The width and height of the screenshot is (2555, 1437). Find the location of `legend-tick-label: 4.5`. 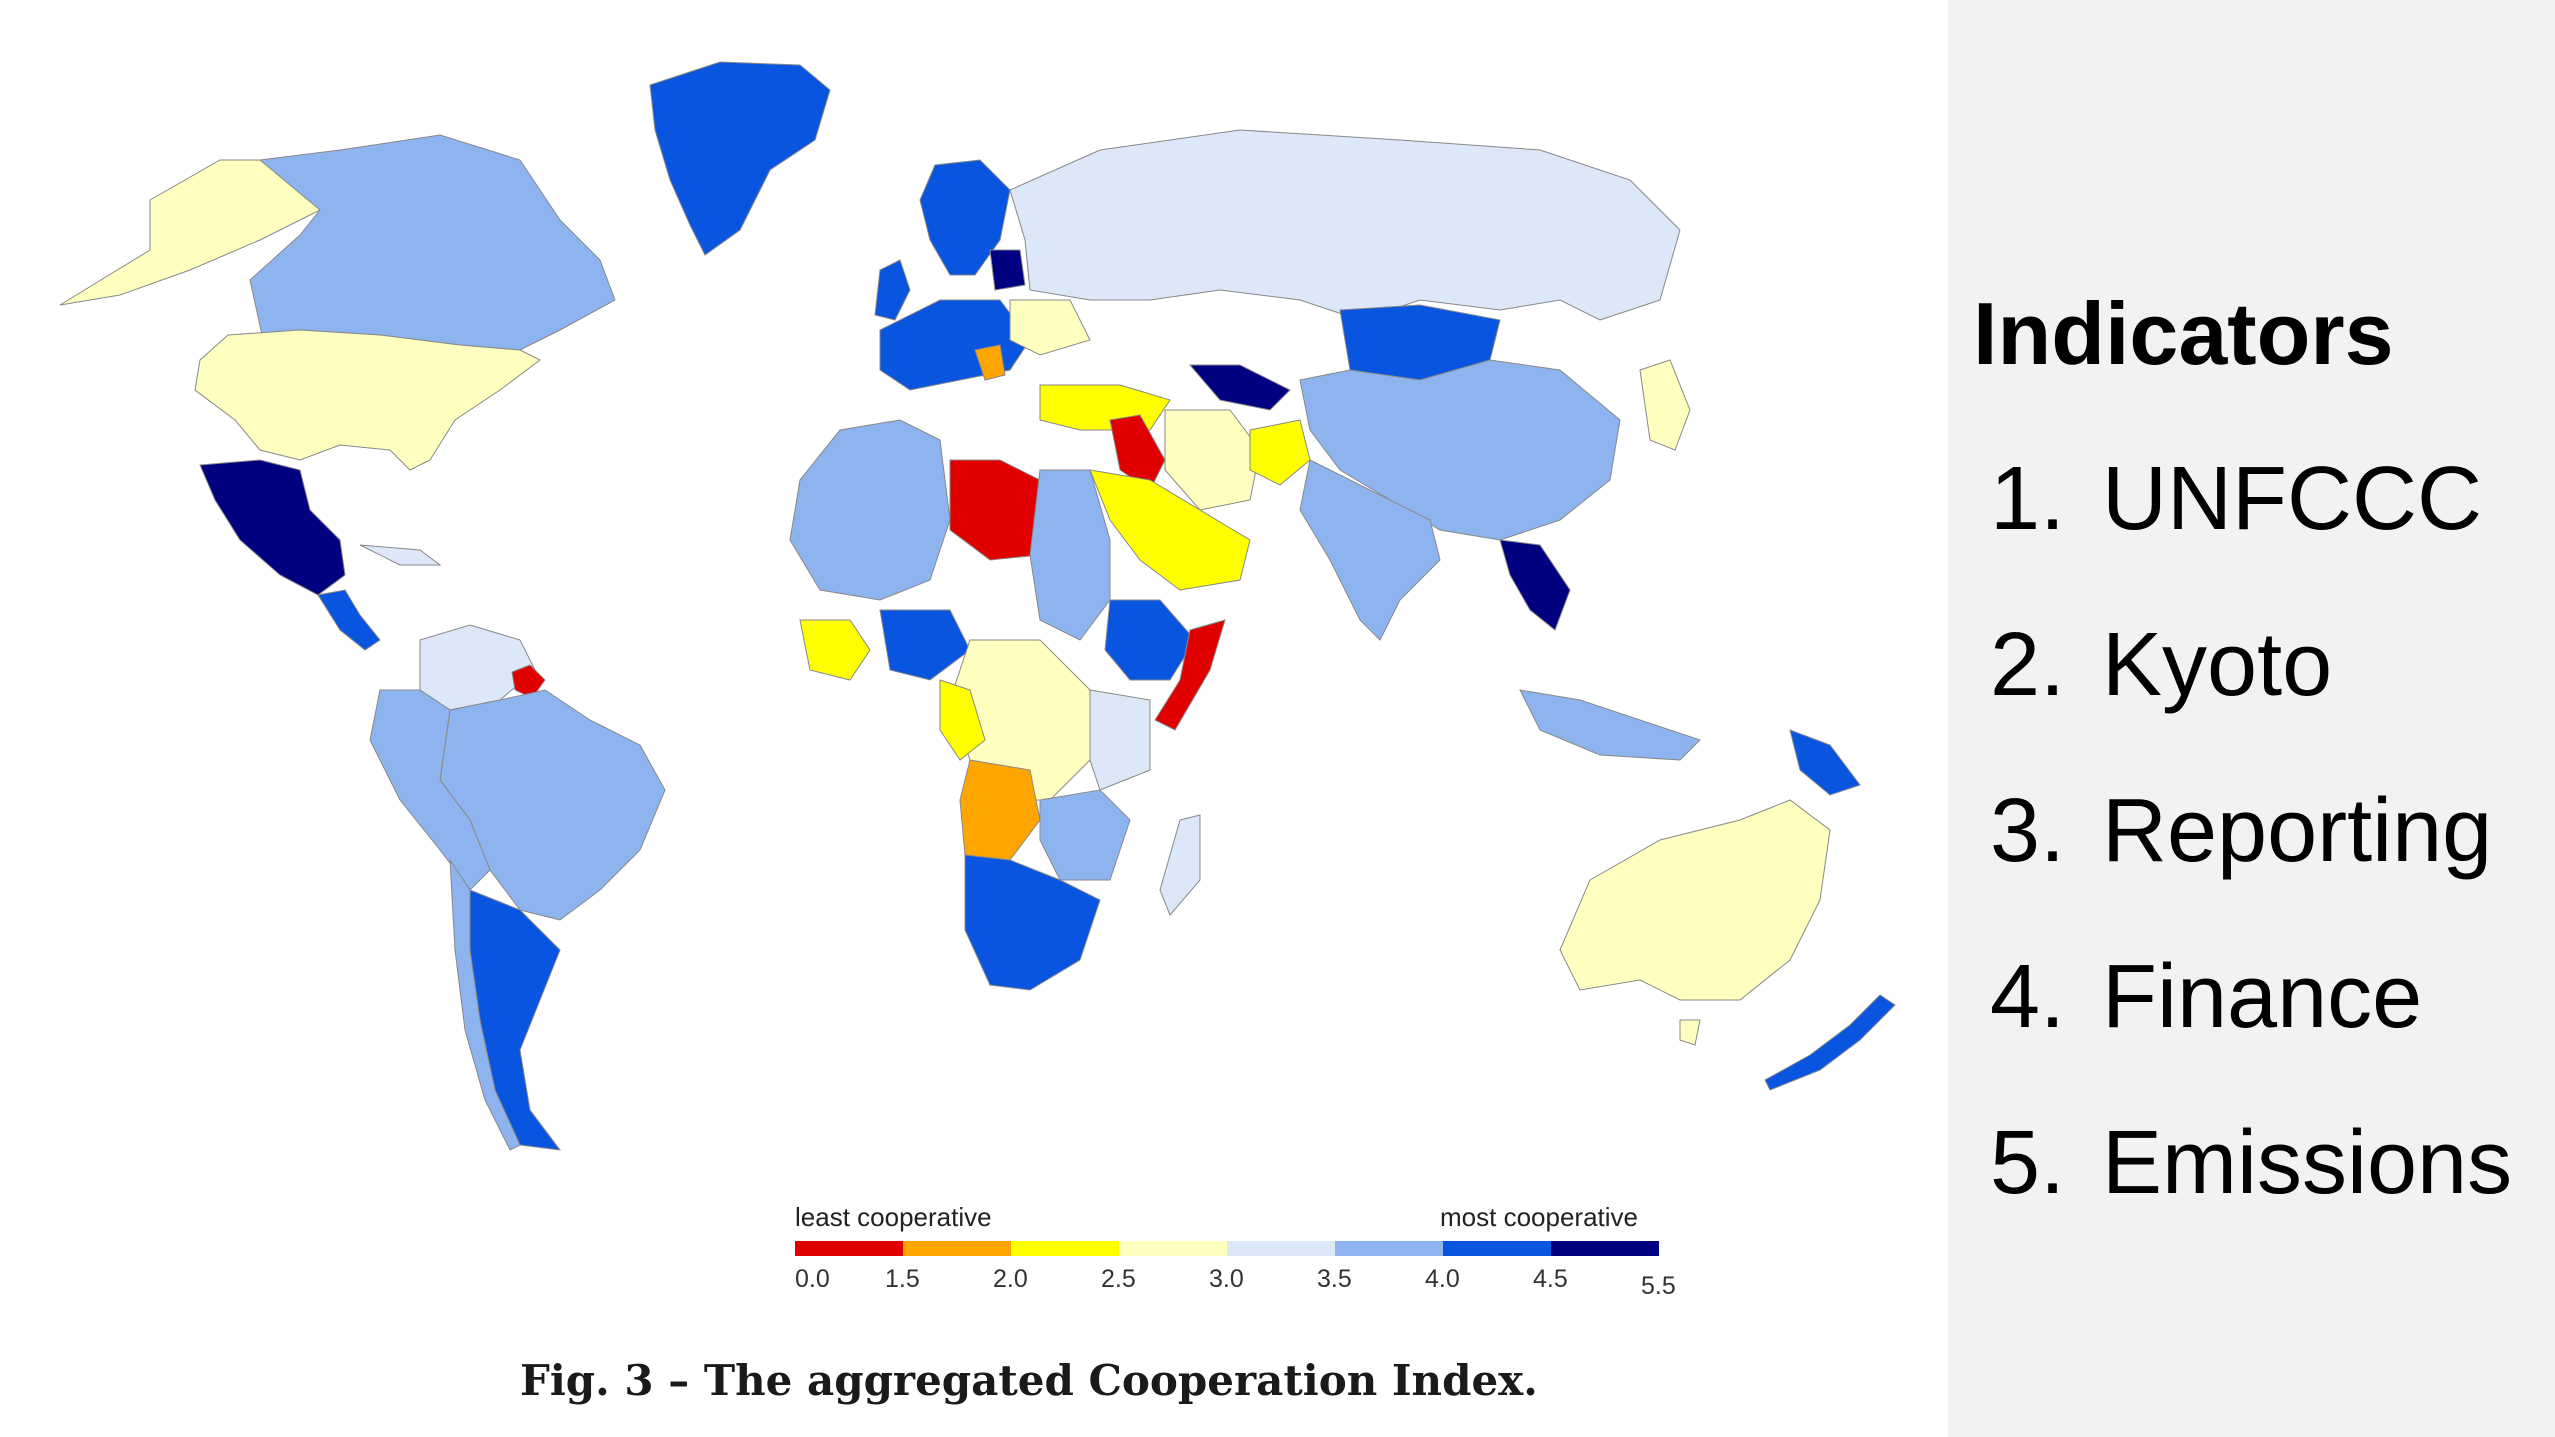

legend-tick-label: 4.5 is located at coordinates (1550, 1279).